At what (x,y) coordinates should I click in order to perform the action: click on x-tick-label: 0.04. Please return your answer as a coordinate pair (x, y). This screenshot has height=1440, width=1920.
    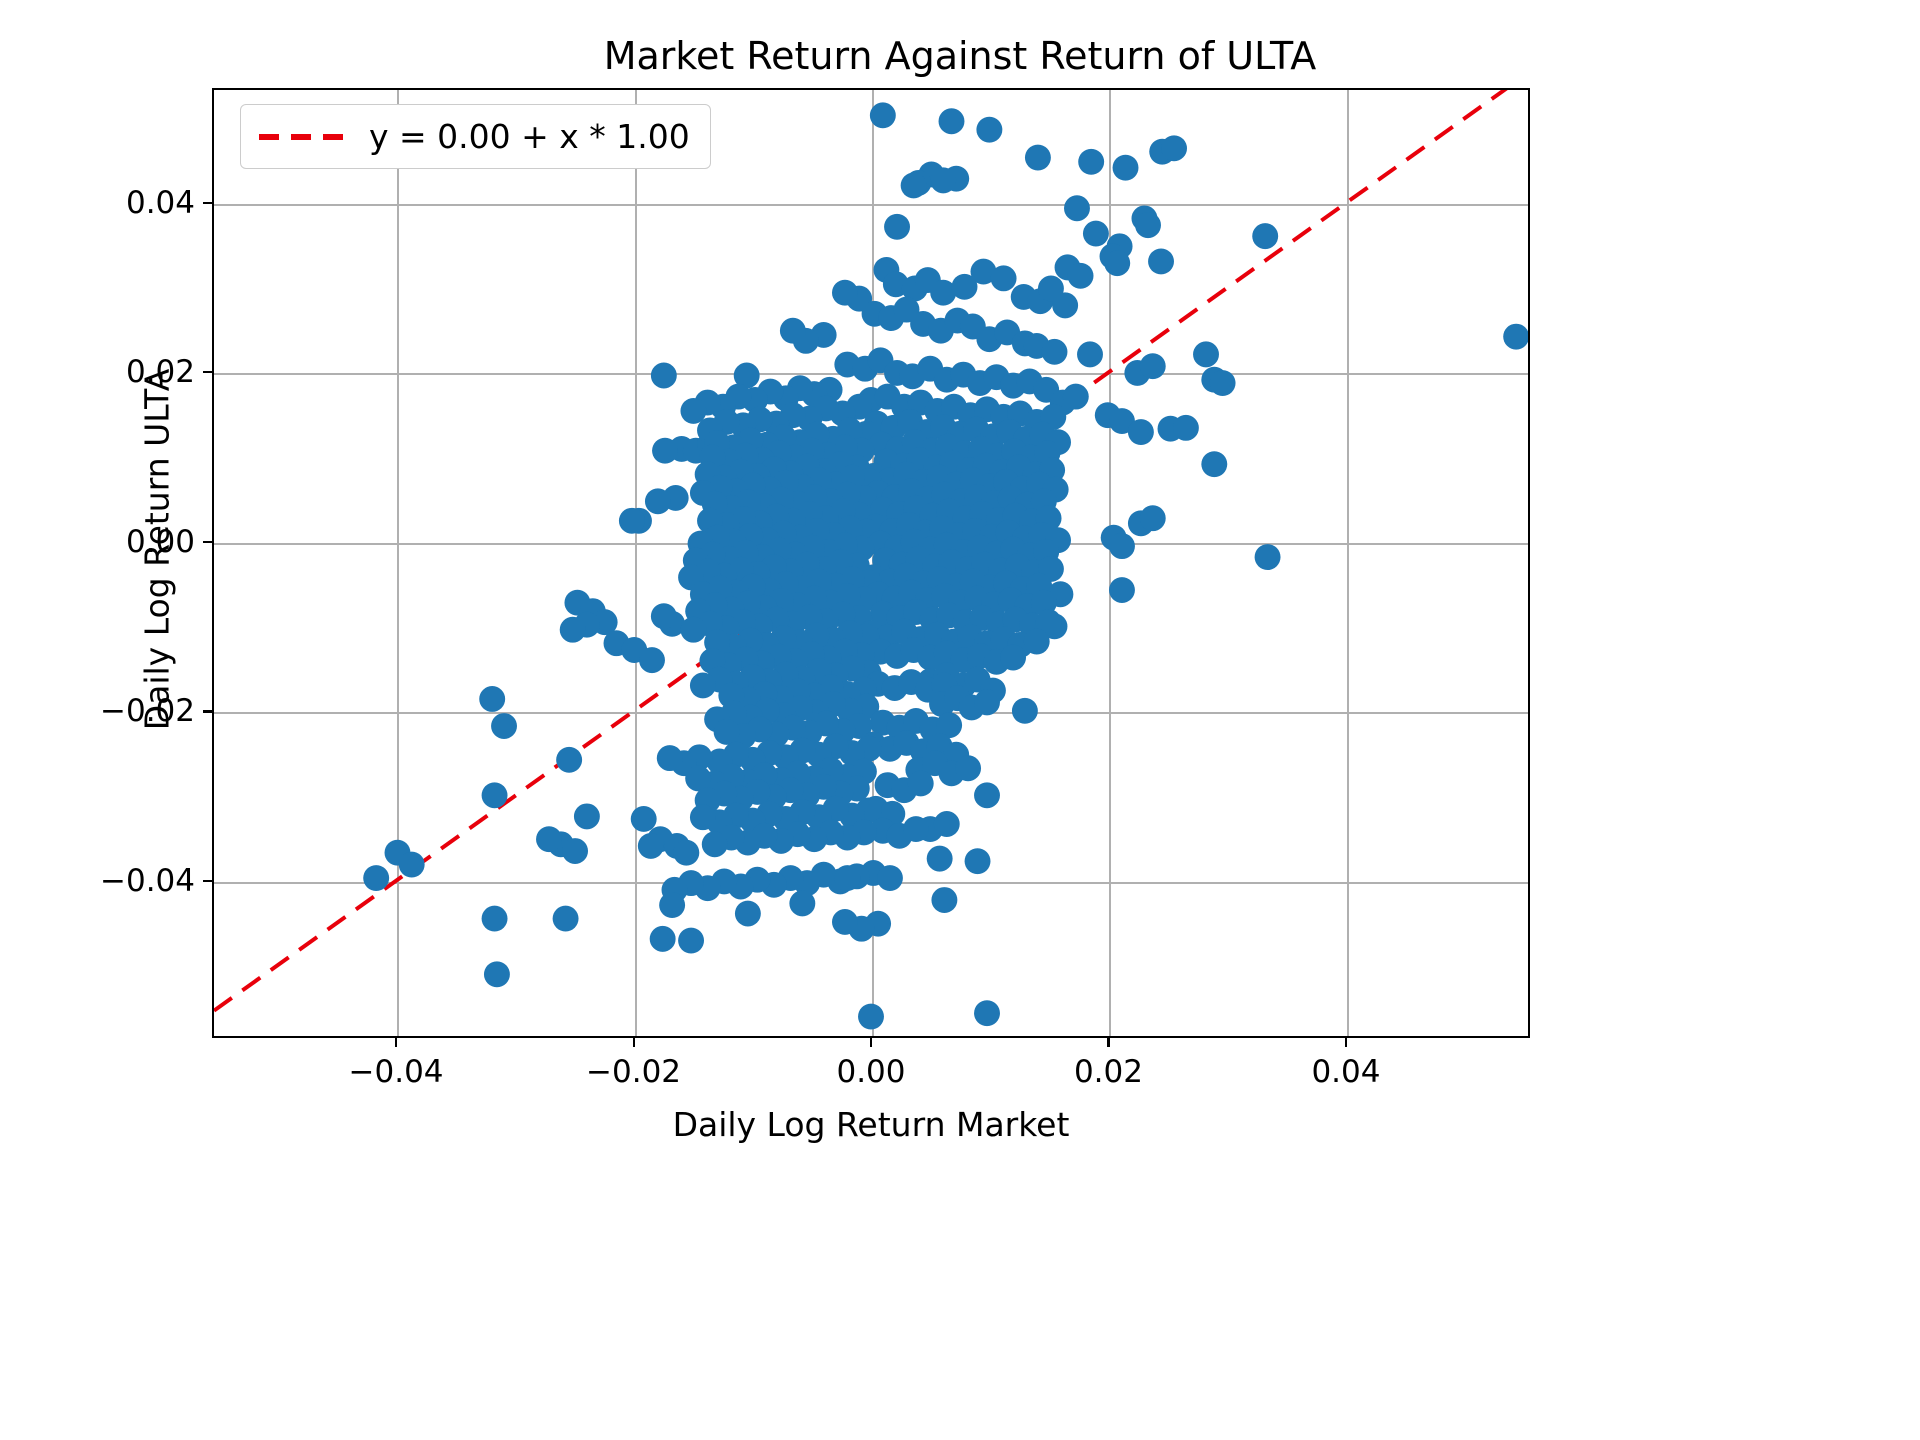
    Looking at the image, I should click on (1346, 1072).